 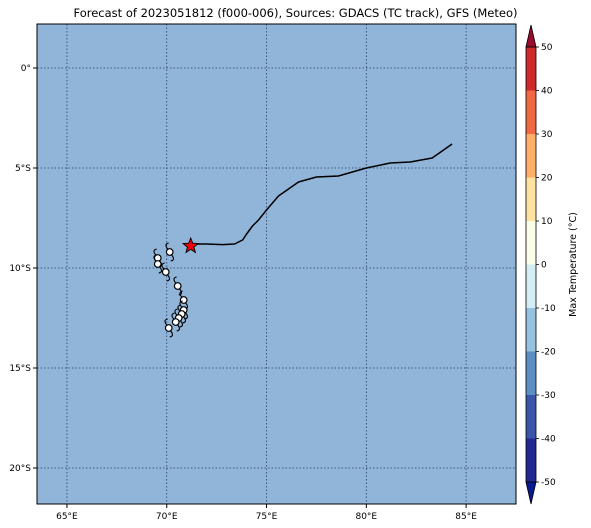 What do you see at coordinates (20, 269) in the screenshot?
I see `y-tick-label: 10°S` at bounding box center [20, 269].